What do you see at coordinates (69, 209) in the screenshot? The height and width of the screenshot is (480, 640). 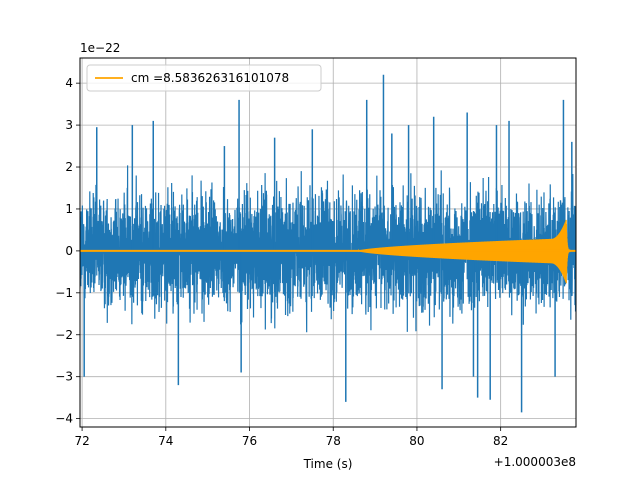 I see `y-tick-label: 1` at bounding box center [69, 209].